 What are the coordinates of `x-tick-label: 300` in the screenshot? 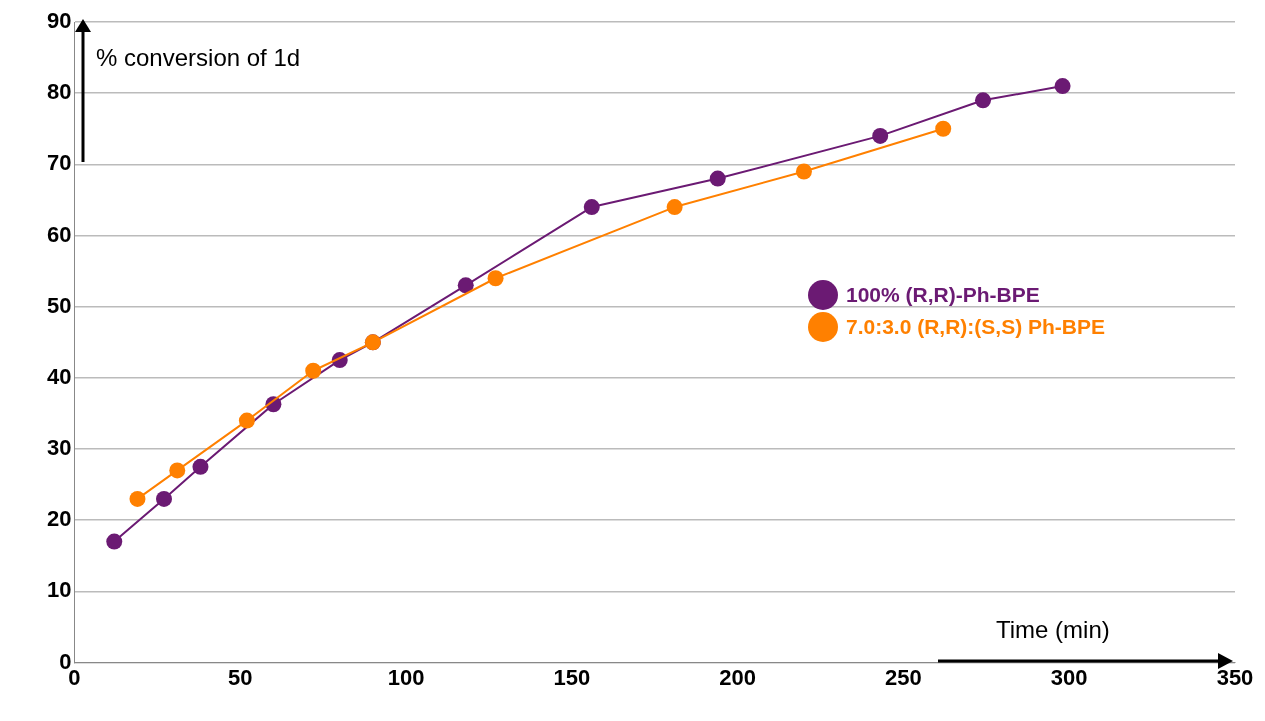 It's located at (1069, 677).